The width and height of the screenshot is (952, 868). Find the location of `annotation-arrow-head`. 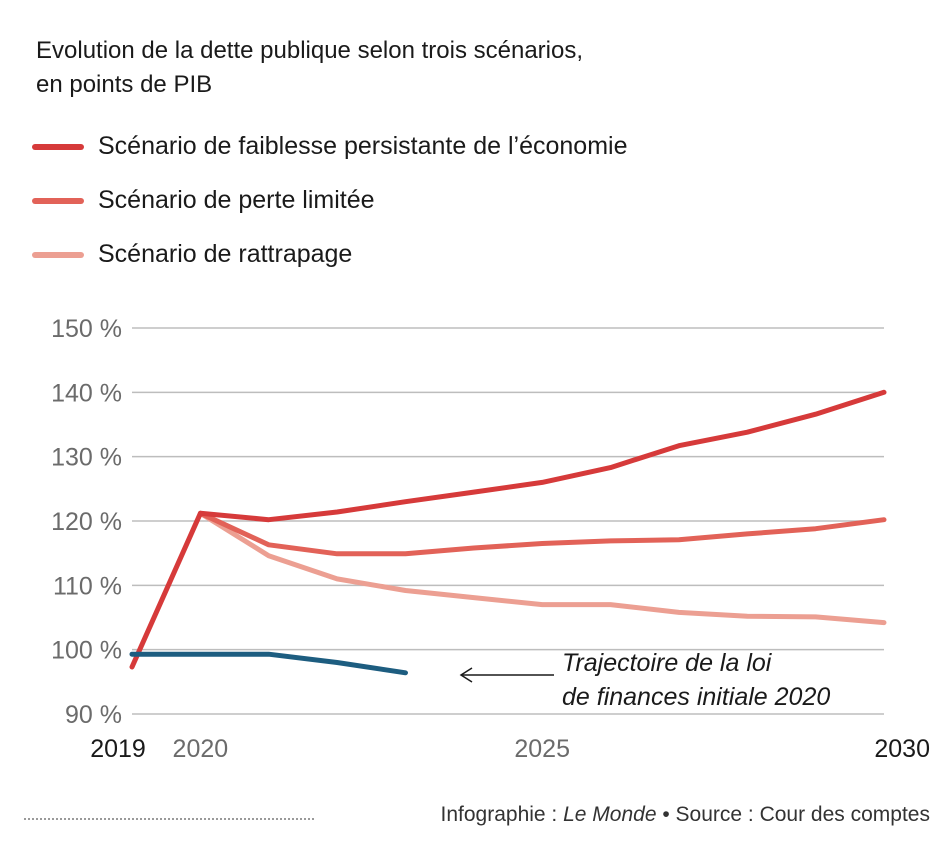

annotation-arrow-head is located at coordinates (466, 675).